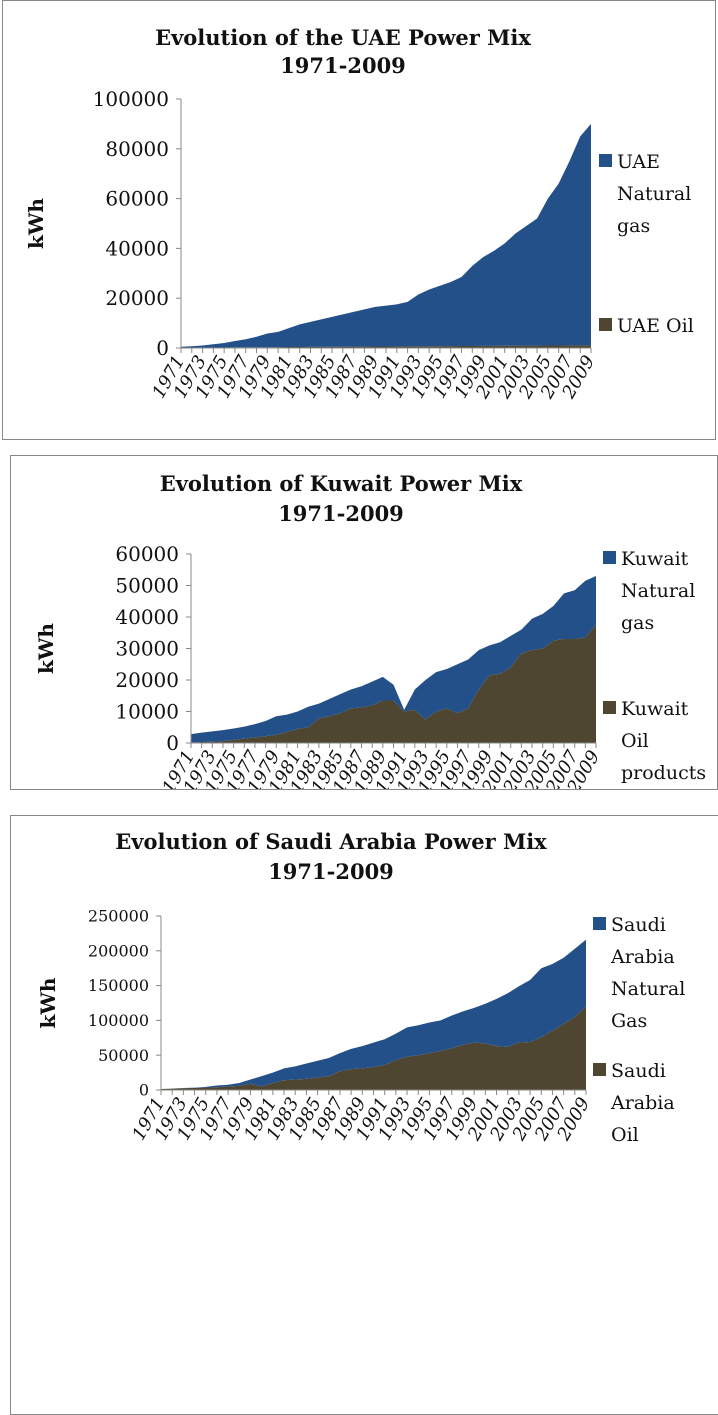 This screenshot has width=718, height=1415. Describe the element at coordinates (331, 841) in the screenshot. I see `chart-title: Evolution of Saudi Arabia Power Mix` at that location.